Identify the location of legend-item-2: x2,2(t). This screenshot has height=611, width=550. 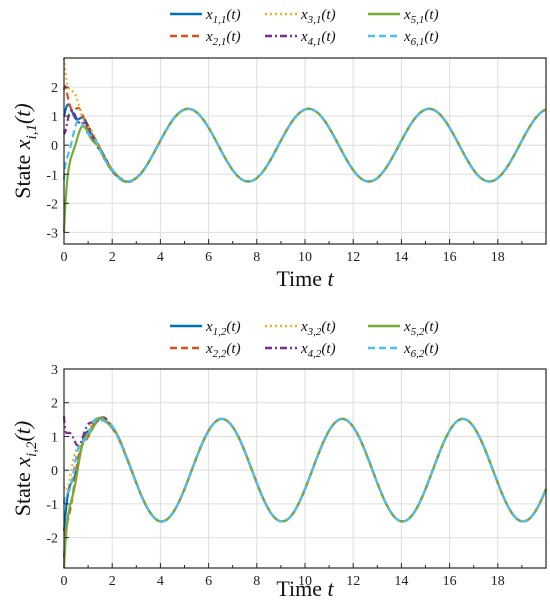
(205, 350).